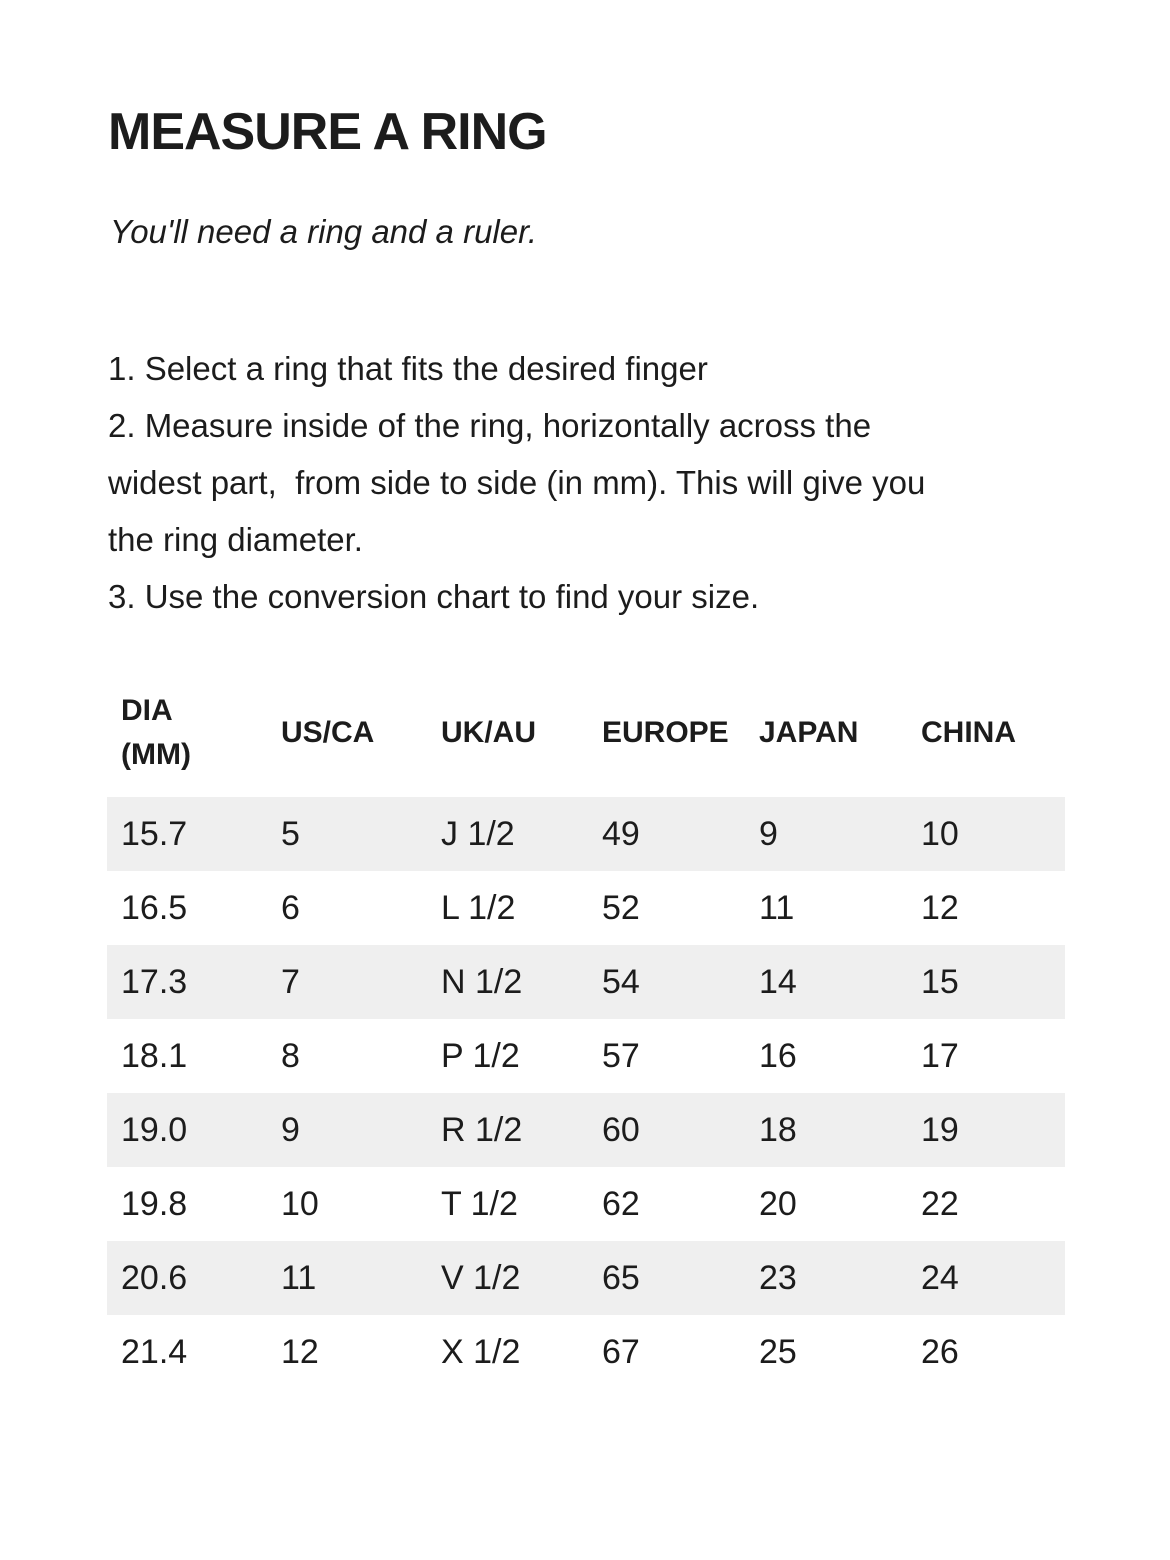 The height and width of the screenshot is (1560, 1170). What do you see at coordinates (154, 1277) in the screenshot?
I see `table-cell: 20.6` at bounding box center [154, 1277].